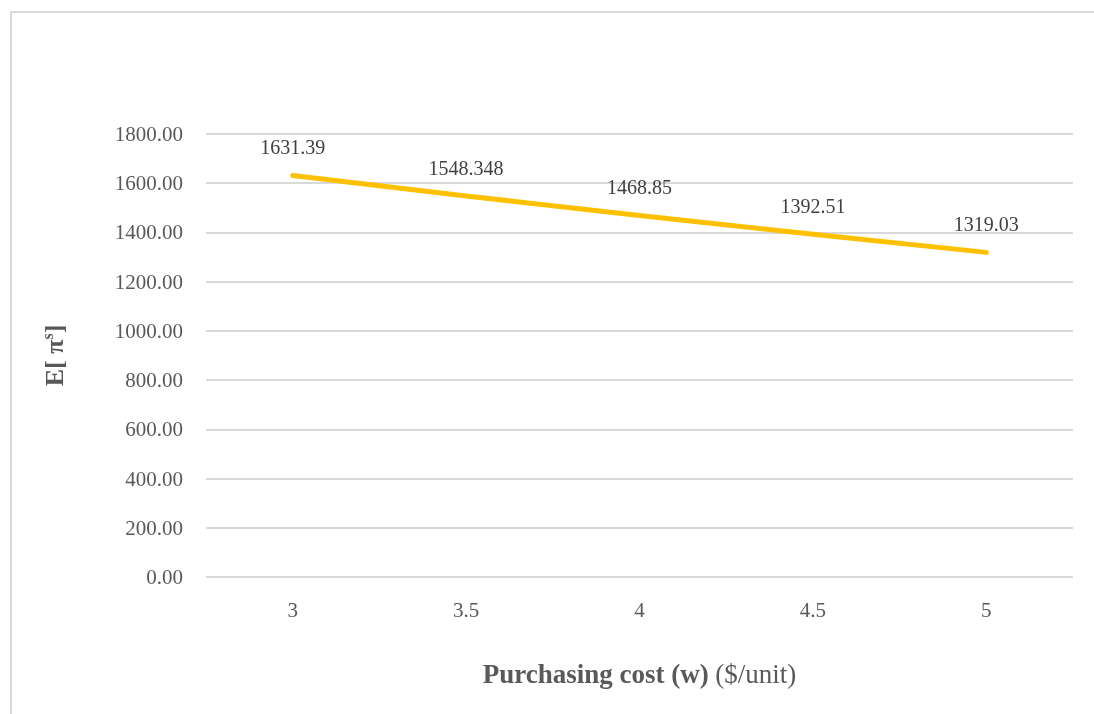 The height and width of the screenshot is (714, 1094). I want to click on x-axis-title: Purchasing cost (w) ($/unit), so click(639, 673).